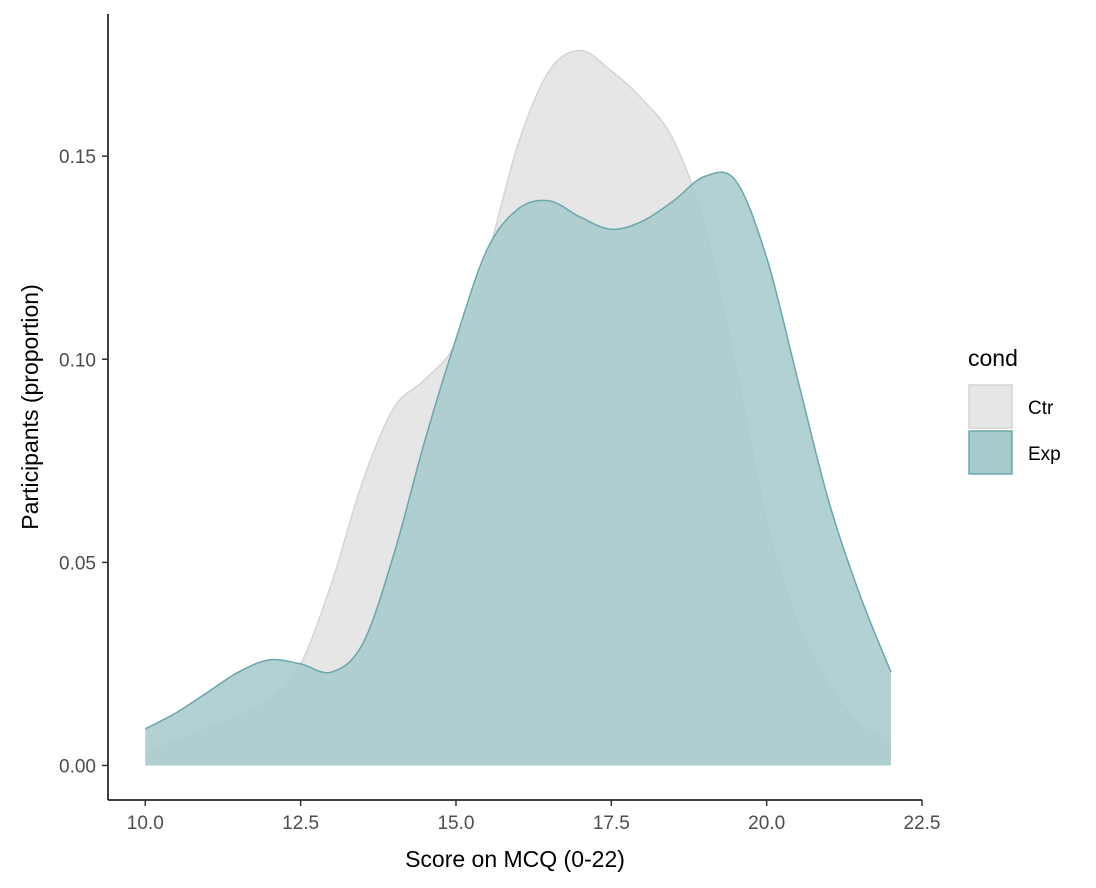 This screenshot has height=888, width=1096. Describe the element at coordinates (77, 563) in the screenshot. I see `y-tick-label: 0.05` at that location.